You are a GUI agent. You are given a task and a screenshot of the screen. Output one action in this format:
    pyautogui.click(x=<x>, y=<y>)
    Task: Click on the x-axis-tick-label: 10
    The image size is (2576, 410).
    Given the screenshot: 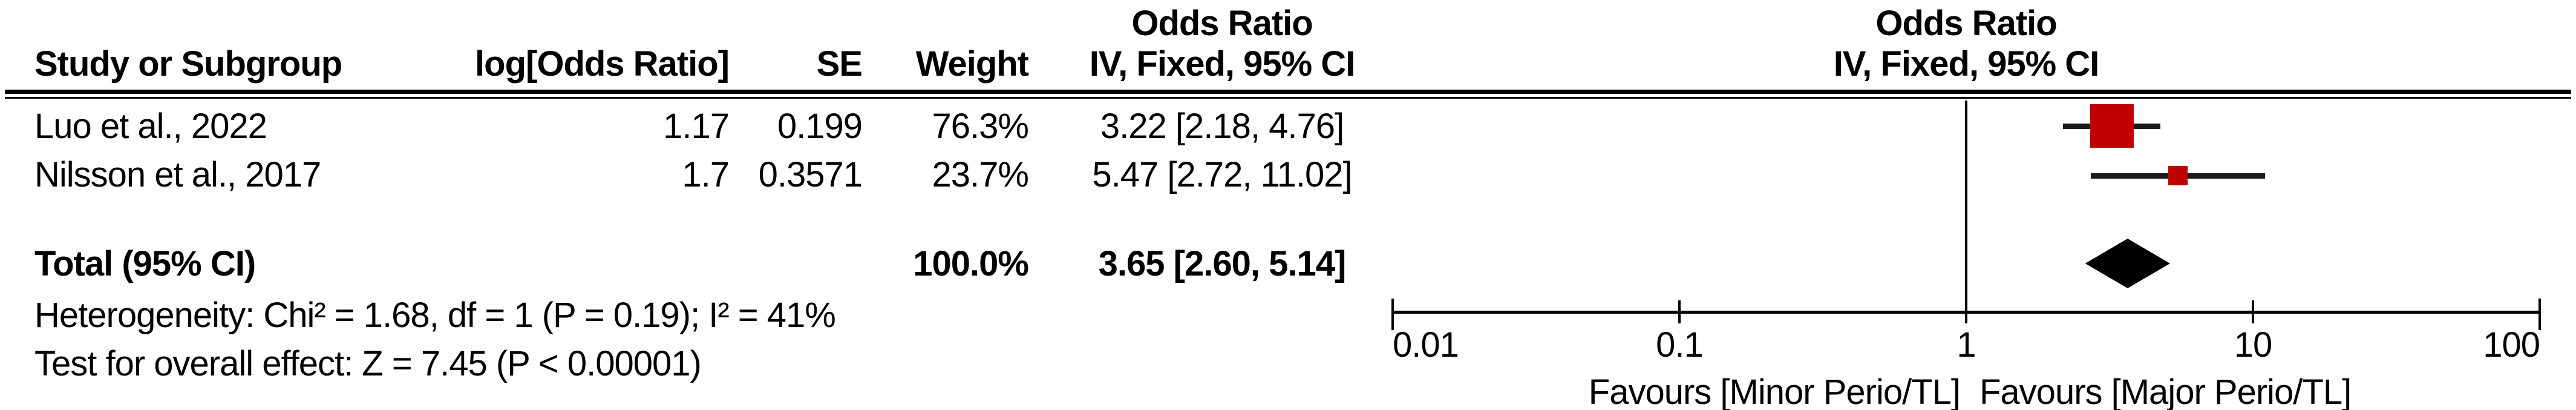 What is the action you would take?
    pyautogui.click(x=2253, y=345)
    